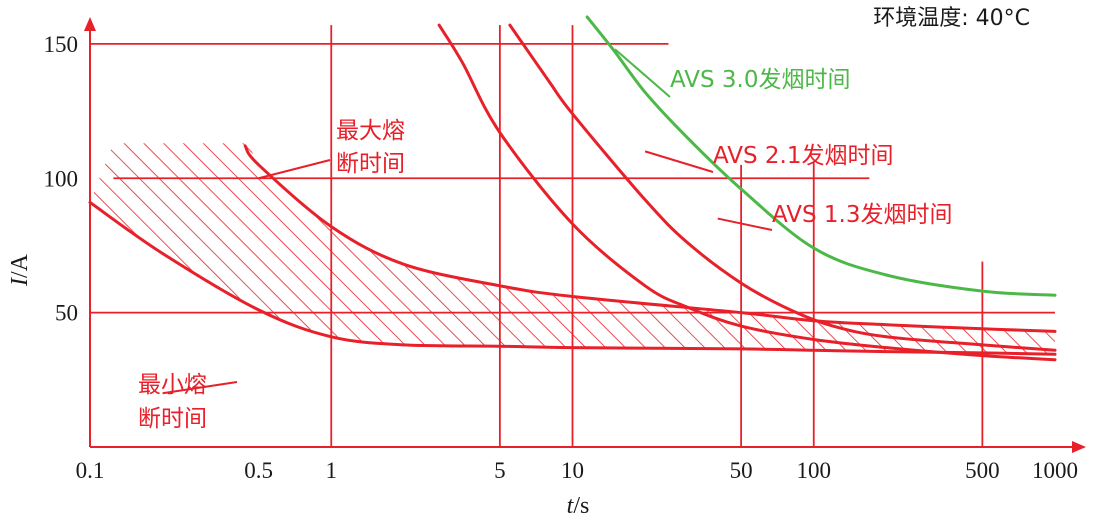 Image resolution: width=1101 pixels, height=519 pixels. Describe the element at coordinates (982, 470) in the screenshot. I see `x-tick-label: 500` at that location.